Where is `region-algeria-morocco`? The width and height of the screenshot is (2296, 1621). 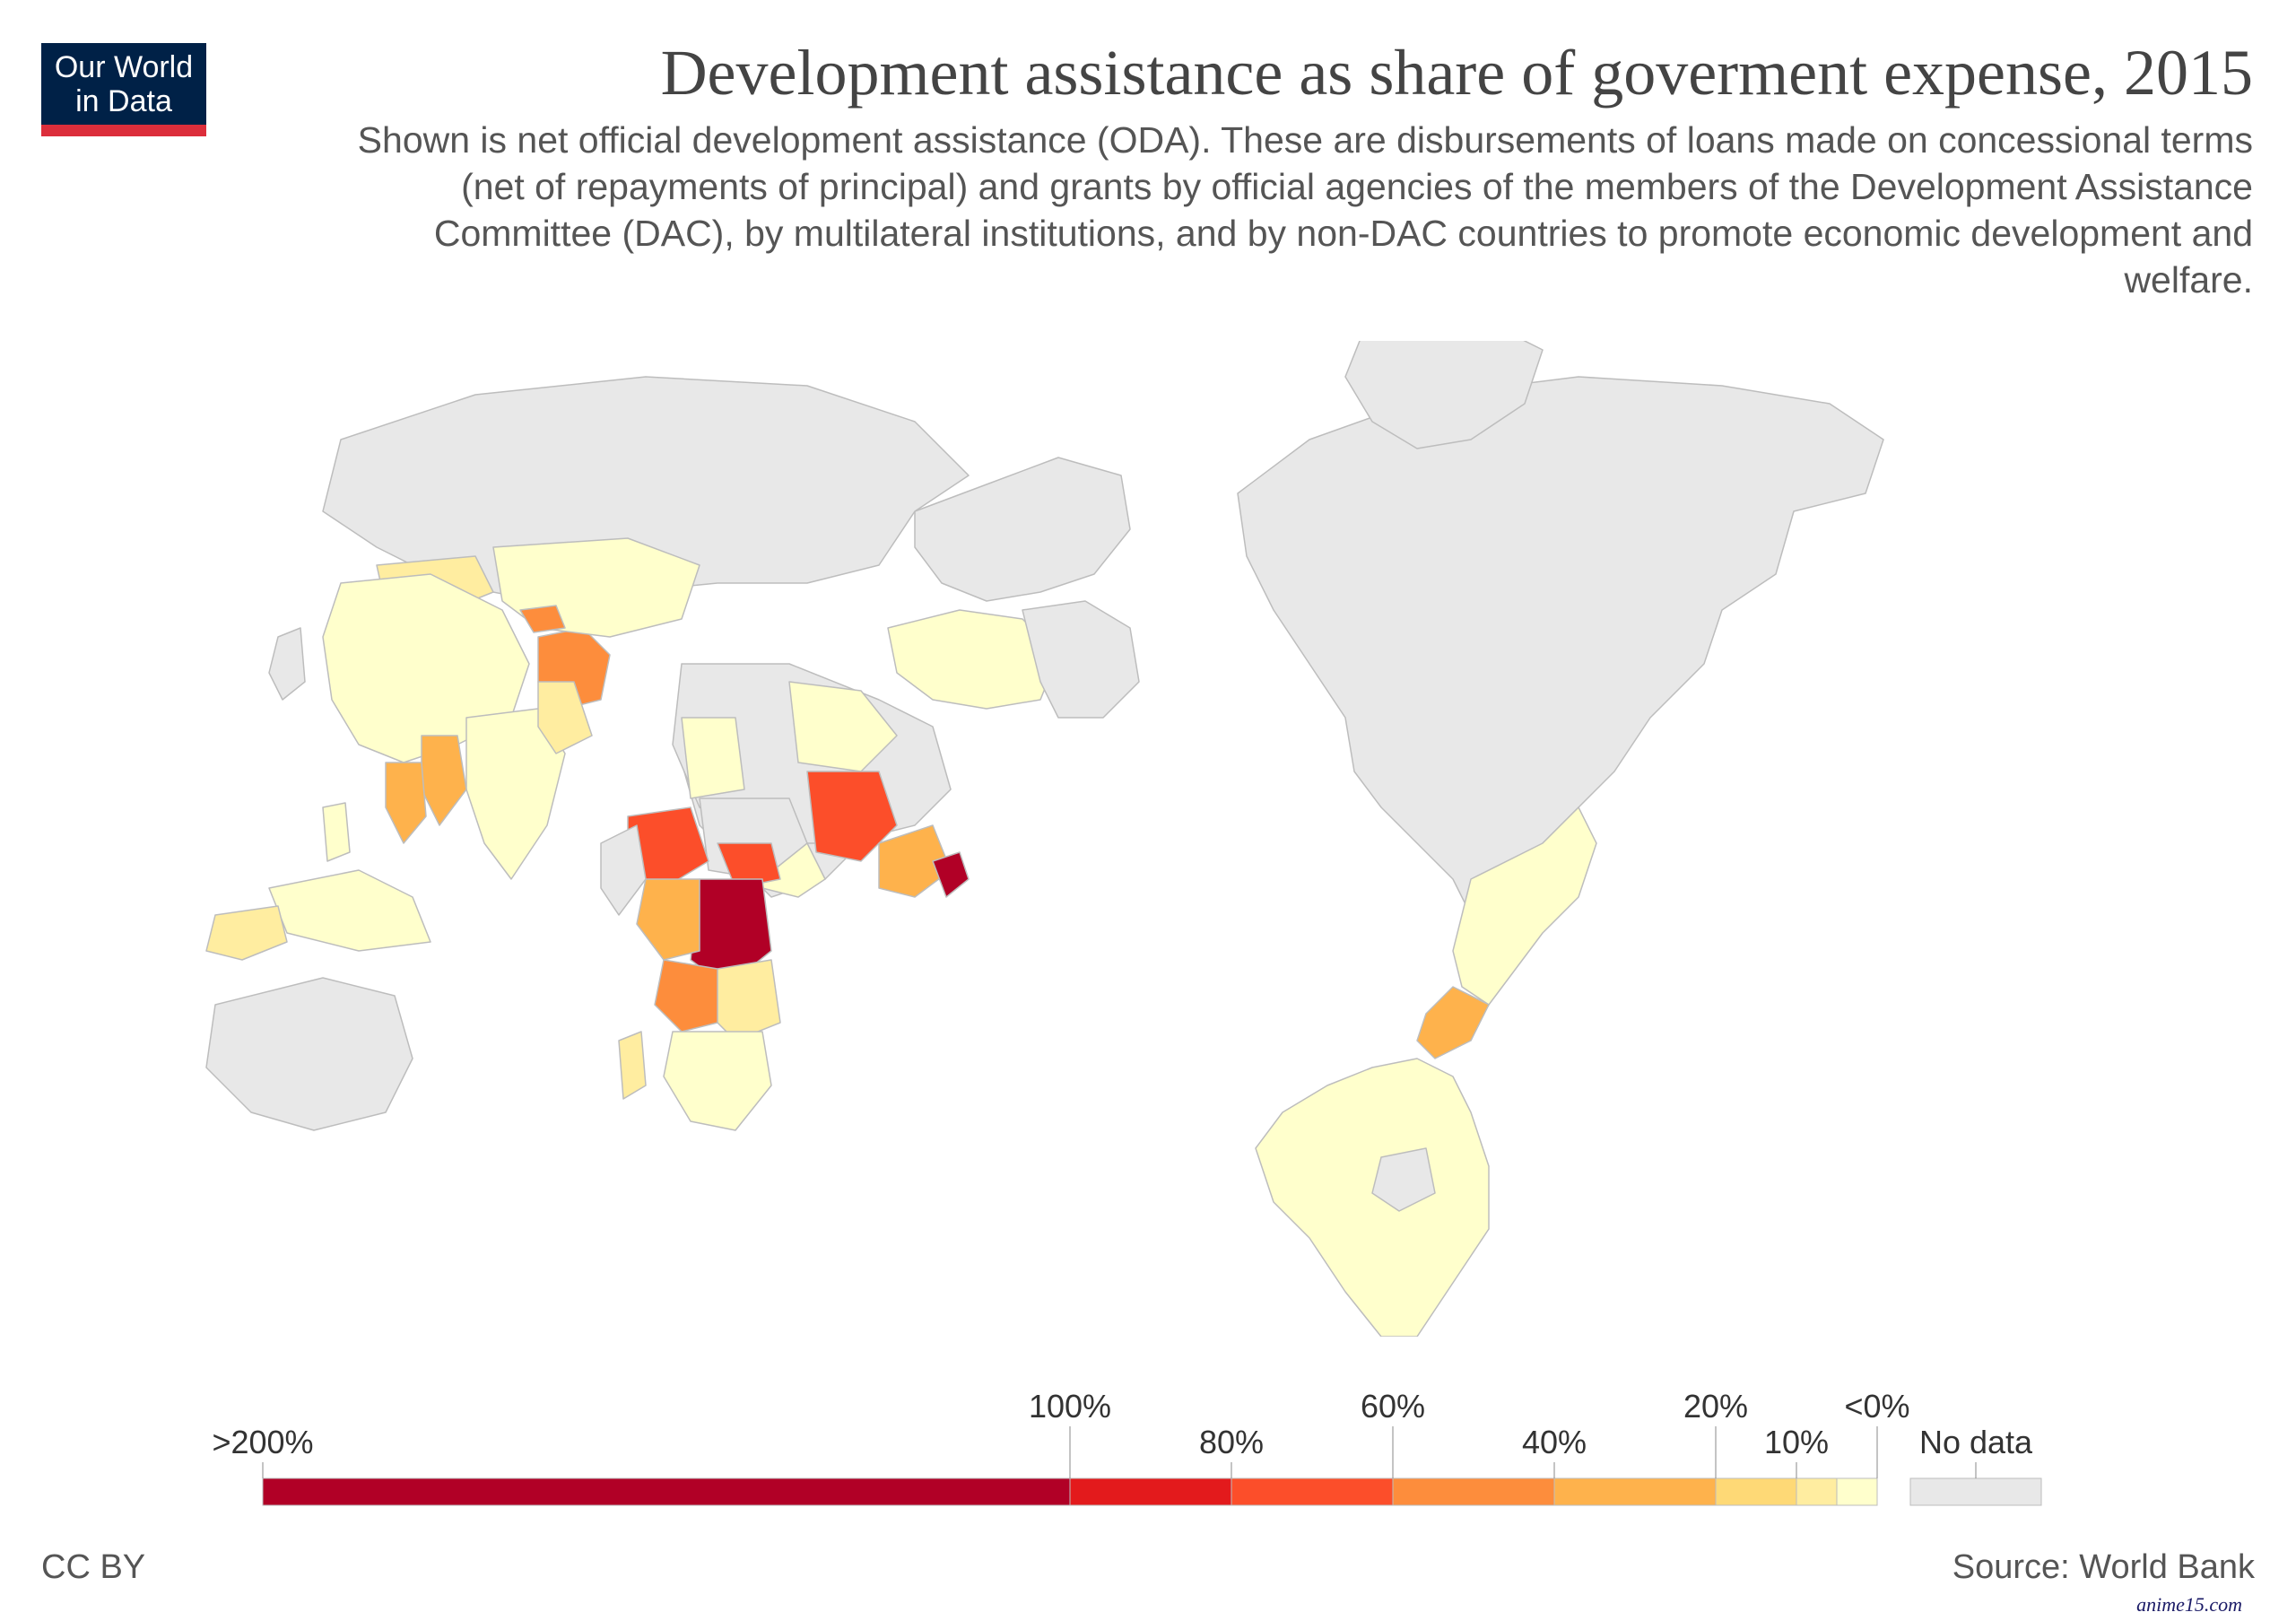
region-algeria-morocco is located at coordinates (843, 726).